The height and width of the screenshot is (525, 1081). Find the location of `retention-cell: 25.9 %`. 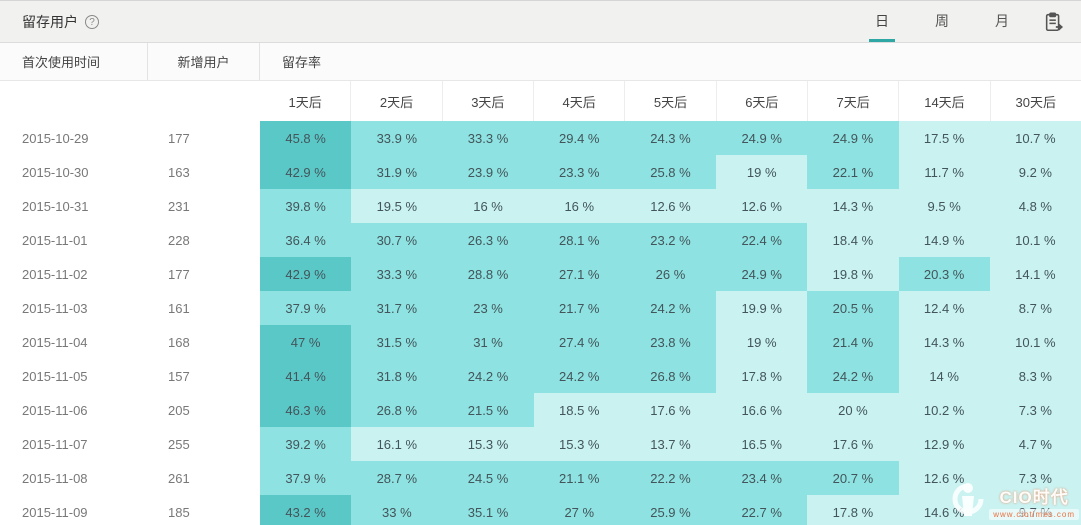

retention-cell: 25.9 % is located at coordinates (670, 510).